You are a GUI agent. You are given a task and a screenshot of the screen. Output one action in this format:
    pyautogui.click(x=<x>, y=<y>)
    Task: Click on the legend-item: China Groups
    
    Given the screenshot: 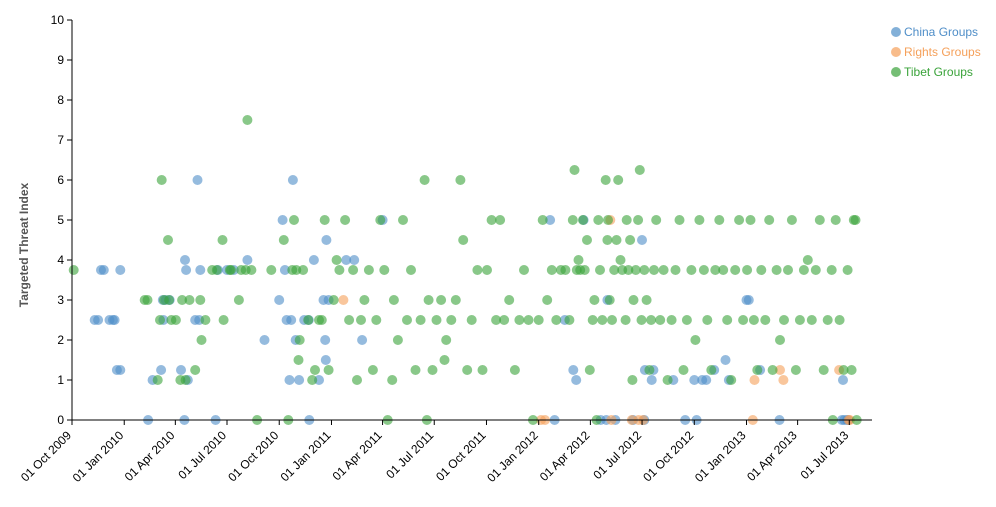 What is the action you would take?
    pyautogui.click(x=934, y=32)
    